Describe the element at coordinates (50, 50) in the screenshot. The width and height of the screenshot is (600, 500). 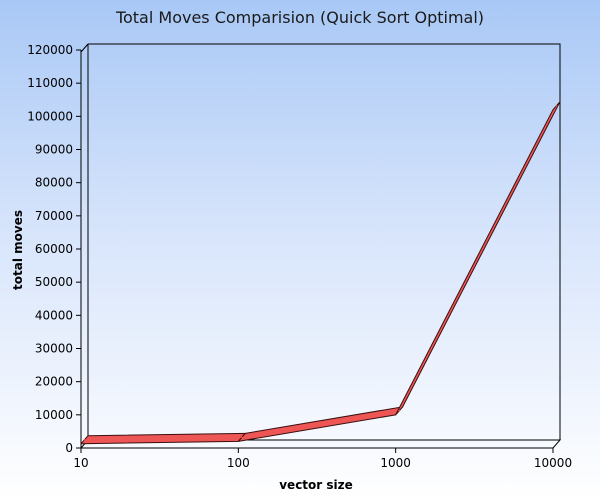
I see `y-tick-label: 120000` at that location.